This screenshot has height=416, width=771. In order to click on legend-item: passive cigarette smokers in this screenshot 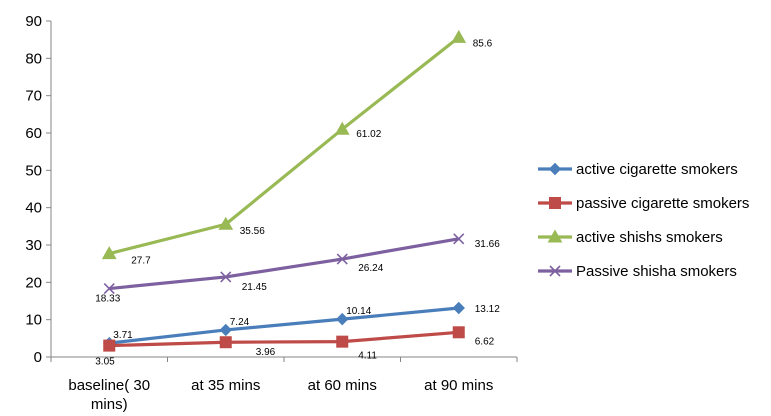, I will do `click(643, 203)`.